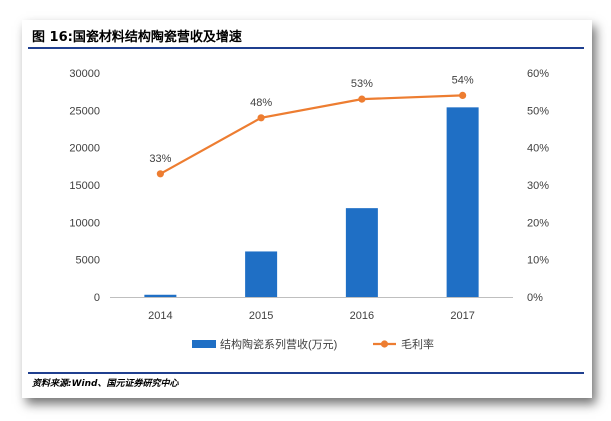  What do you see at coordinates (204, 344) in the screenshot?
I see `legend-bar-swatch` at bounding box center [204, 344].